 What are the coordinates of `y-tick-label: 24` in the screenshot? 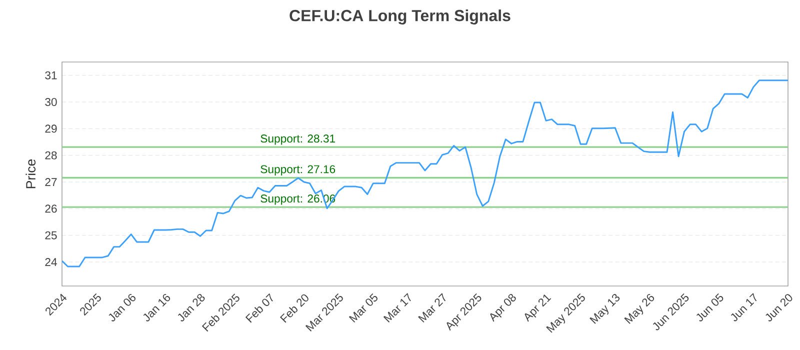 It's located at (51, 262).